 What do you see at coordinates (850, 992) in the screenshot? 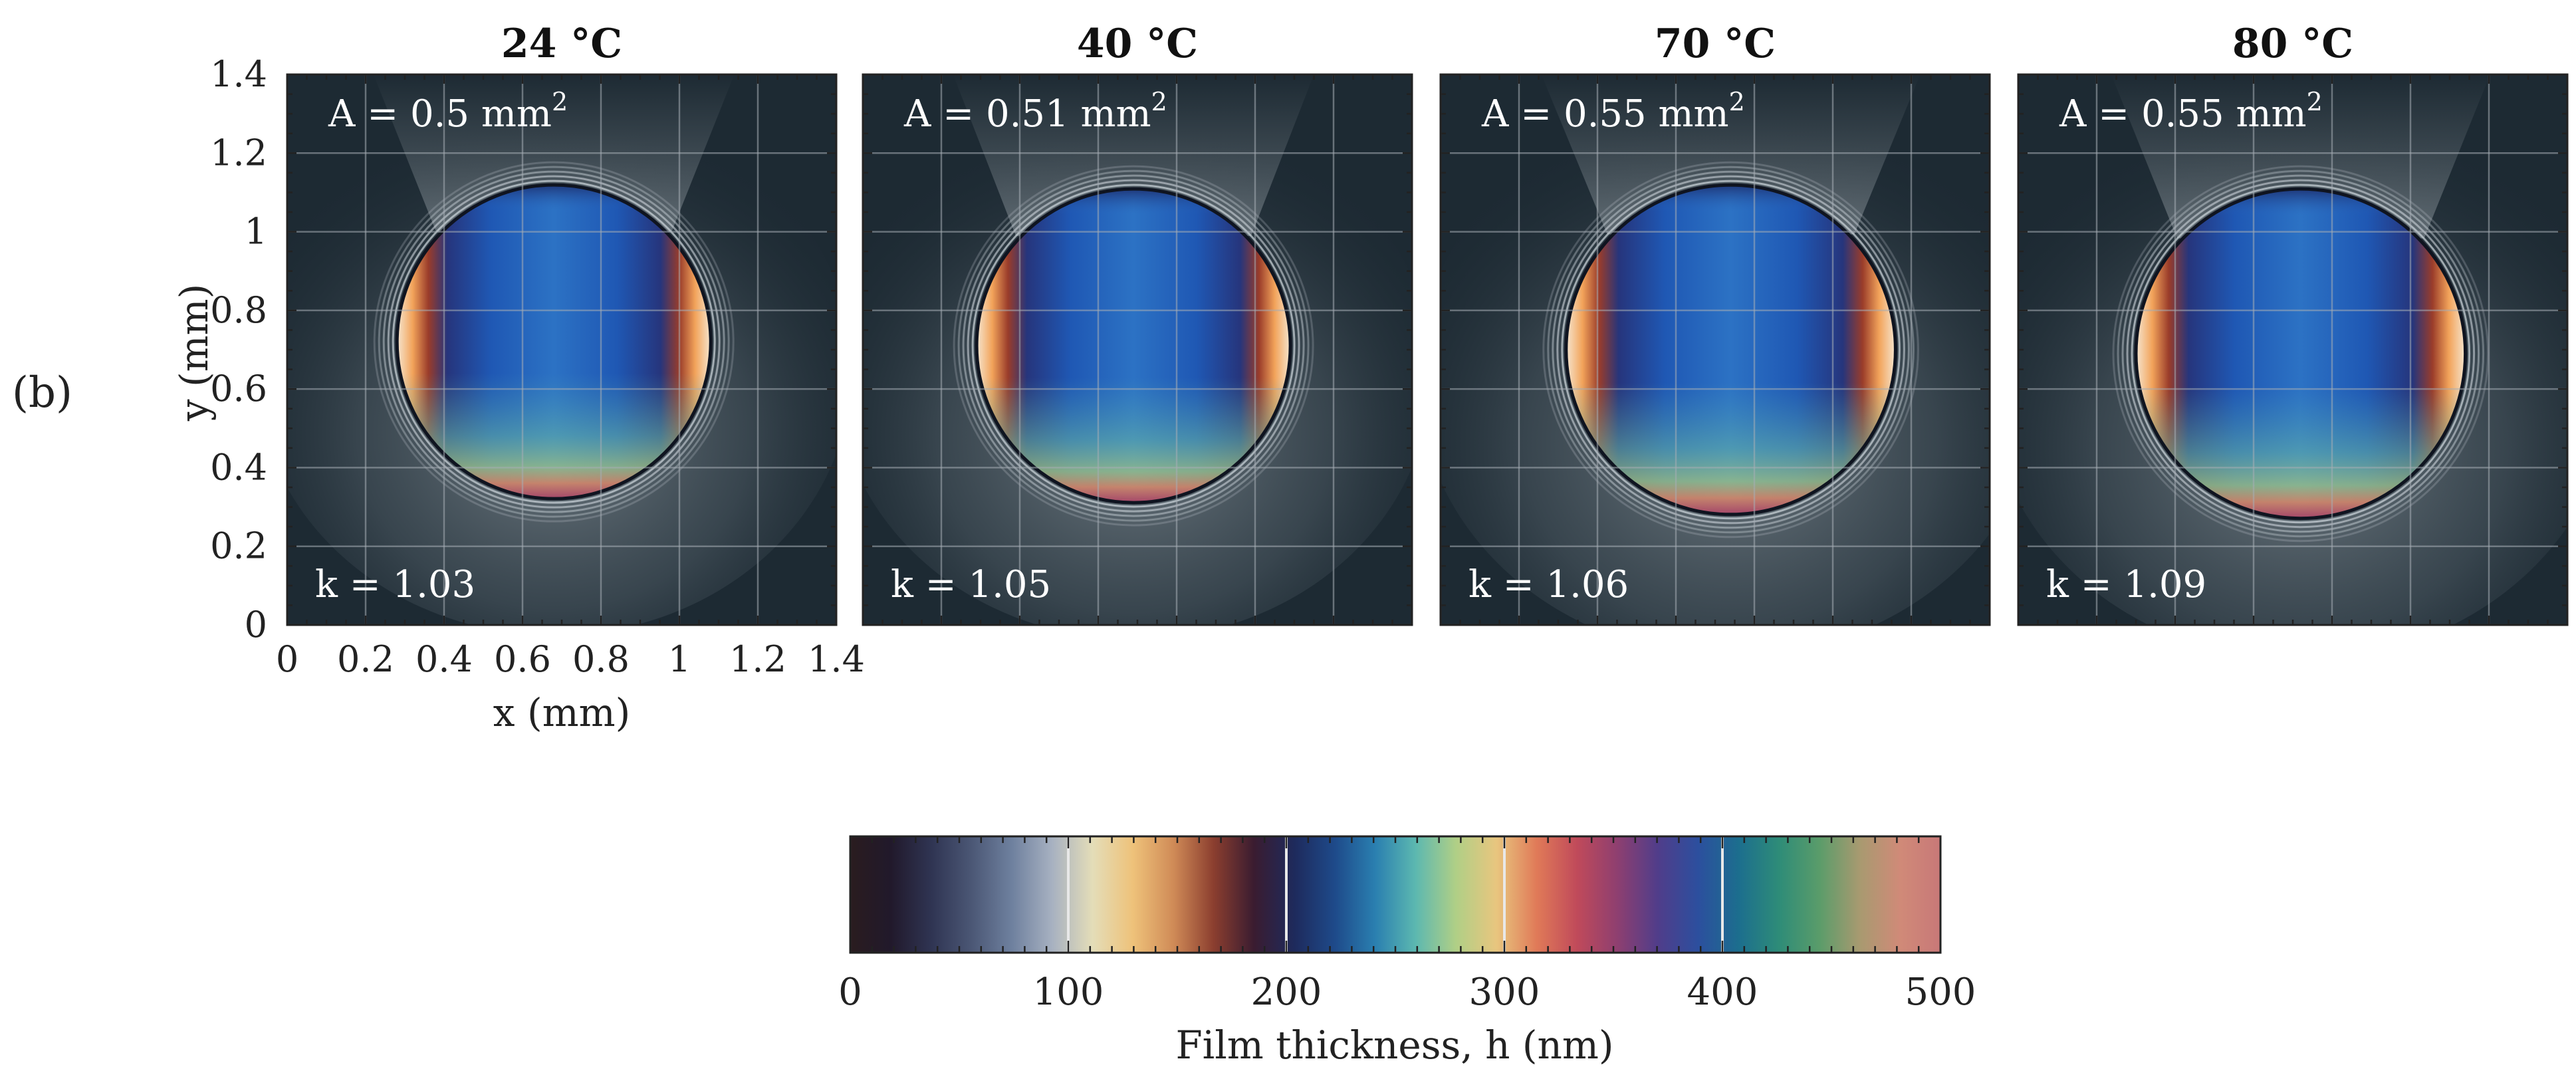
I see `colorbar-tick-label: 0` at bounding box center [850, 992].